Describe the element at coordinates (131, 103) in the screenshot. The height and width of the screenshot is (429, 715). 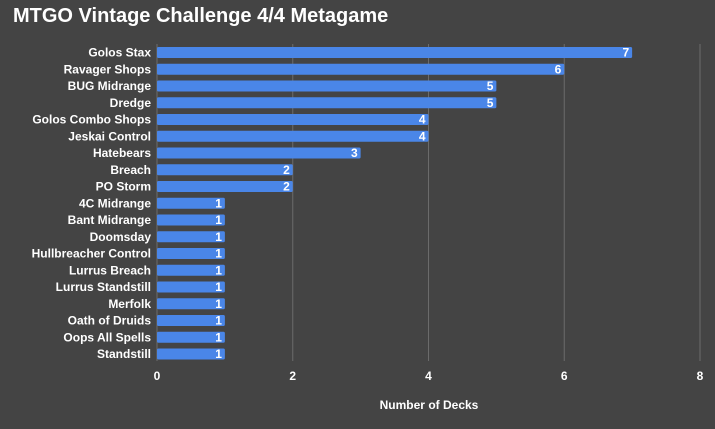
I see `category-label: Dredge` at that location.